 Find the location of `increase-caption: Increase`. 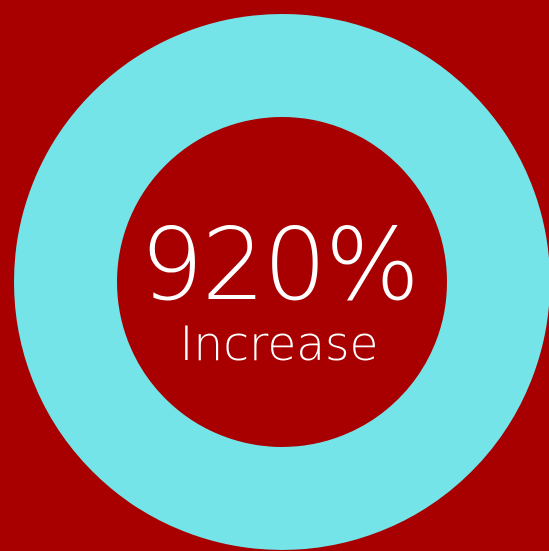

increase-caption: Increase is located at coordinates (279, 344).